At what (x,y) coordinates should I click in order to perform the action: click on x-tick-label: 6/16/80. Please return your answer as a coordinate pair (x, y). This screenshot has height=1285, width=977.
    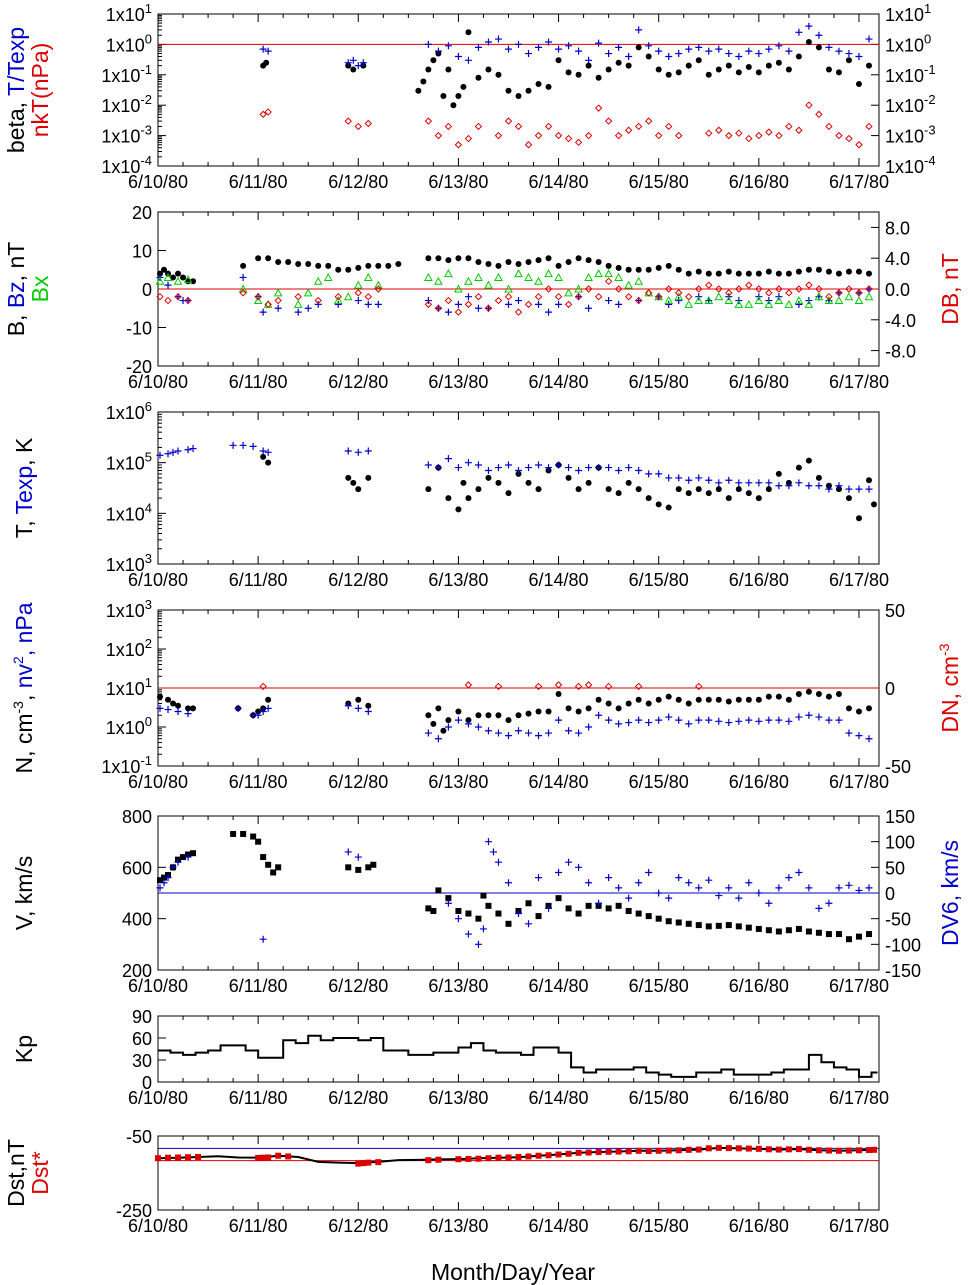
    Looking at the image, I should click on (759, 986).